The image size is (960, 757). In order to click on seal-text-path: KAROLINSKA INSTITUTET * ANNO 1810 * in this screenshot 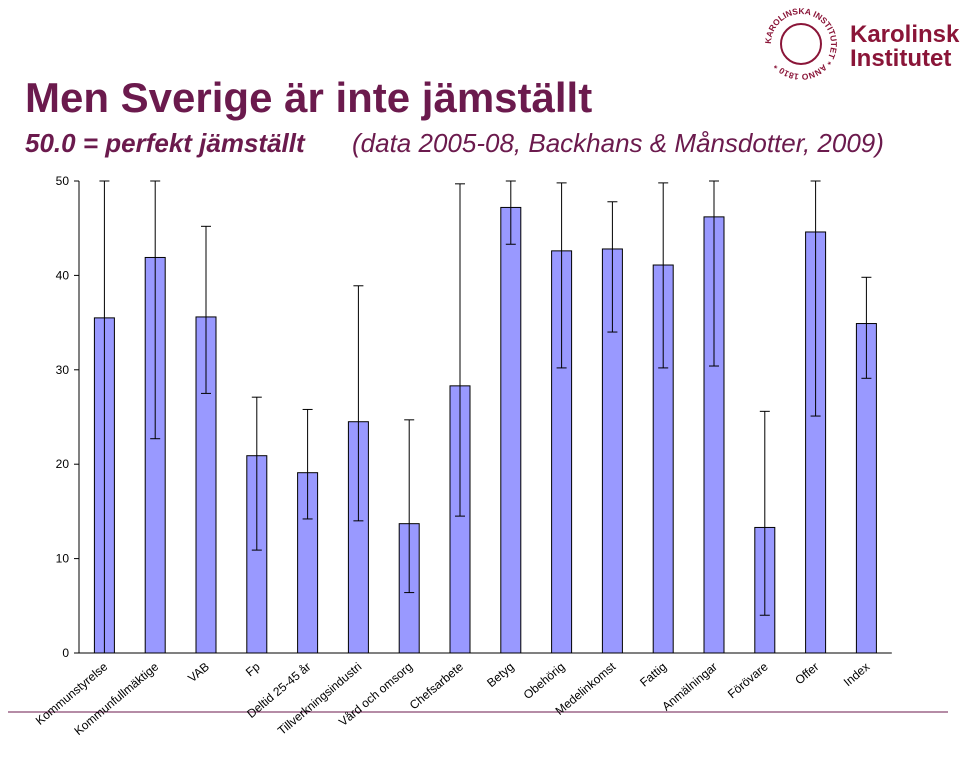, I will do `click(801, 44)`.